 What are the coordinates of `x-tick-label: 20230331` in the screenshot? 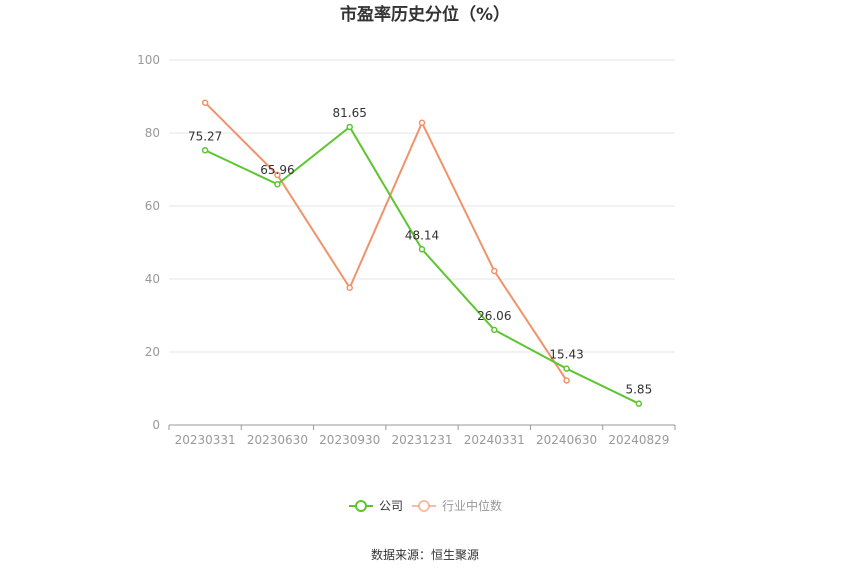 It's located at (205, 440).